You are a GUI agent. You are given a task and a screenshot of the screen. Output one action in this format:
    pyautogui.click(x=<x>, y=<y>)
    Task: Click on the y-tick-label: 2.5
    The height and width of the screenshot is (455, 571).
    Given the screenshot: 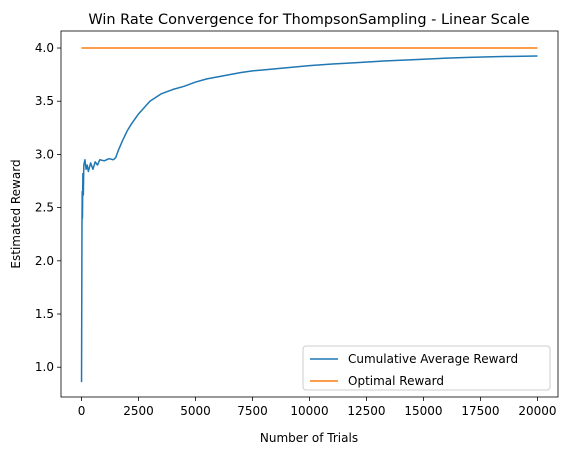 What is the action you would take?
    pyautogui.click(x=44, y=208)
    